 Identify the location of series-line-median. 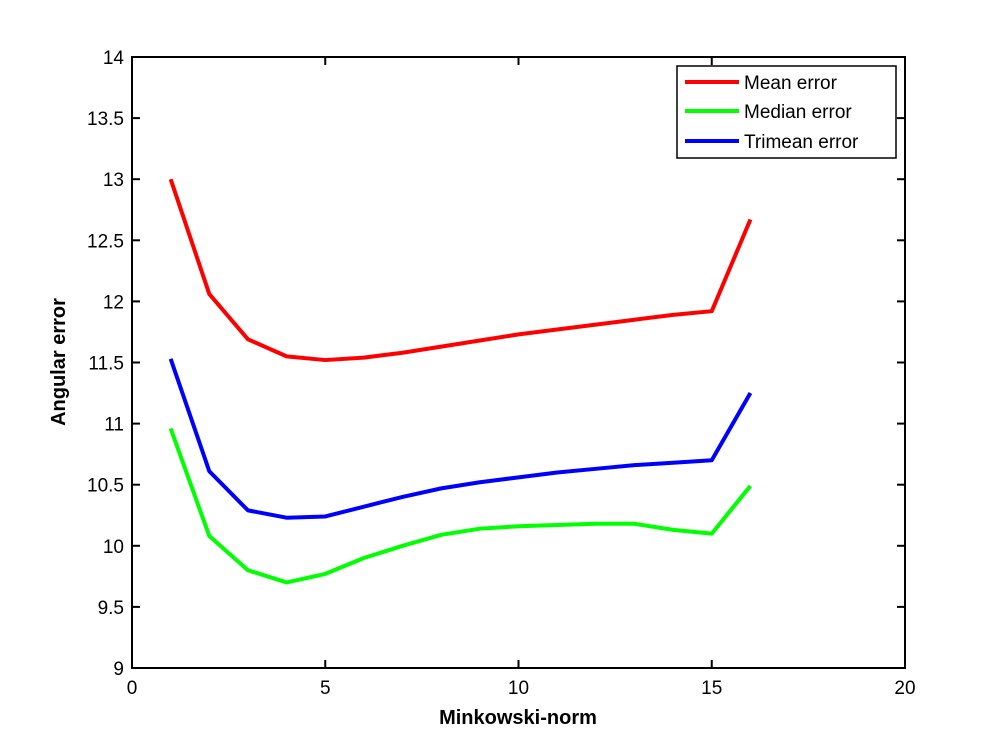
(460, 506).